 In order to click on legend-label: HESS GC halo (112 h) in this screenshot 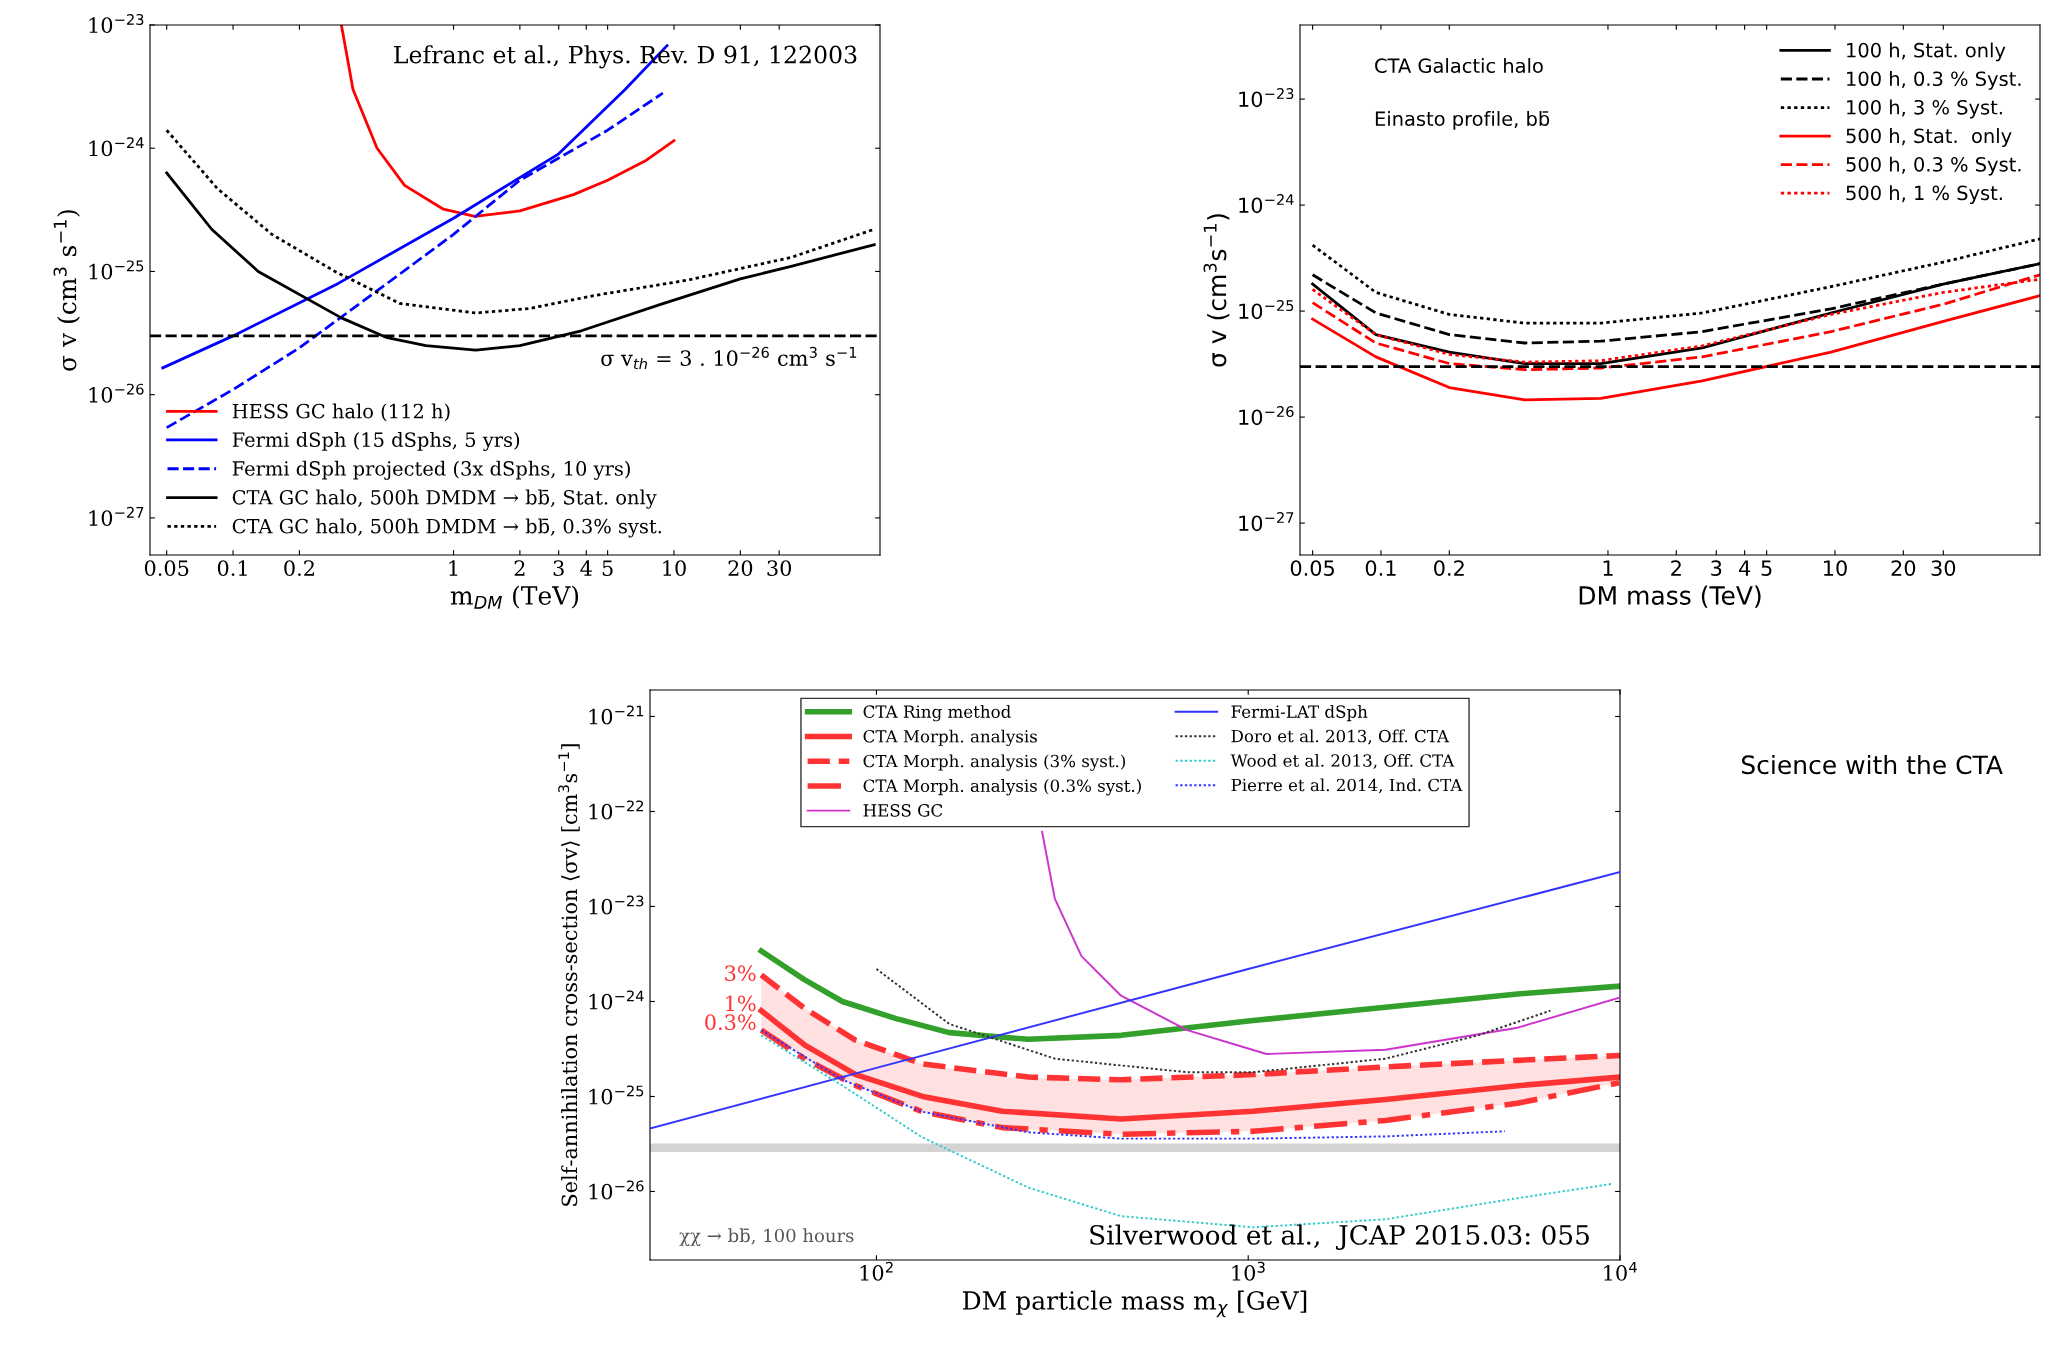, I will do `click(341, 412)`.